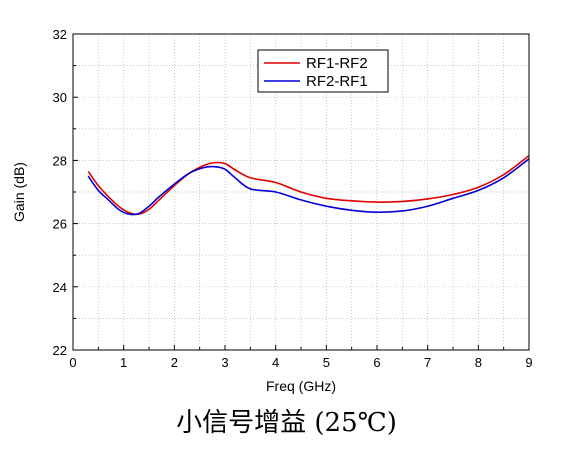  I want to click on x-tick-label: 1, so click(123, 362).